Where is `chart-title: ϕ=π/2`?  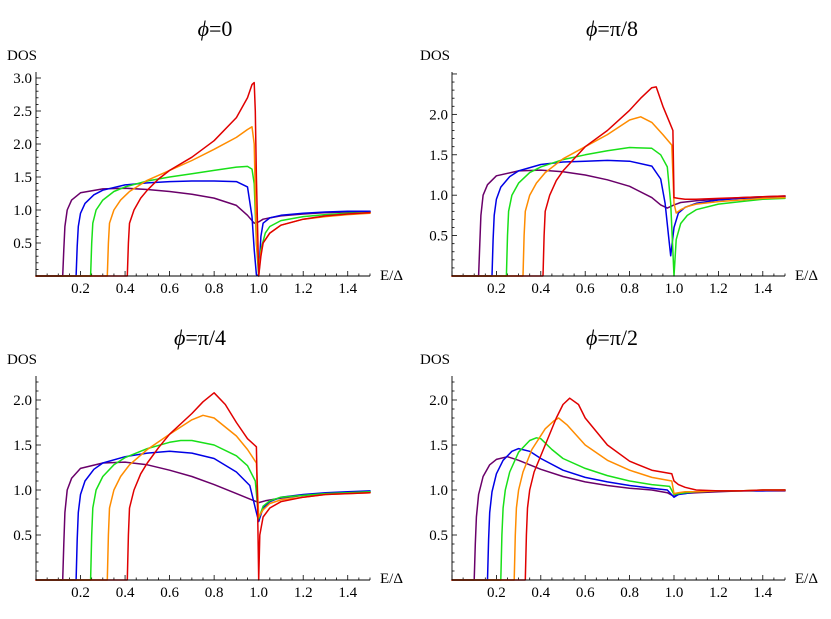 chart-title: ϕ=π/2 is located at coordinates (612, 337).